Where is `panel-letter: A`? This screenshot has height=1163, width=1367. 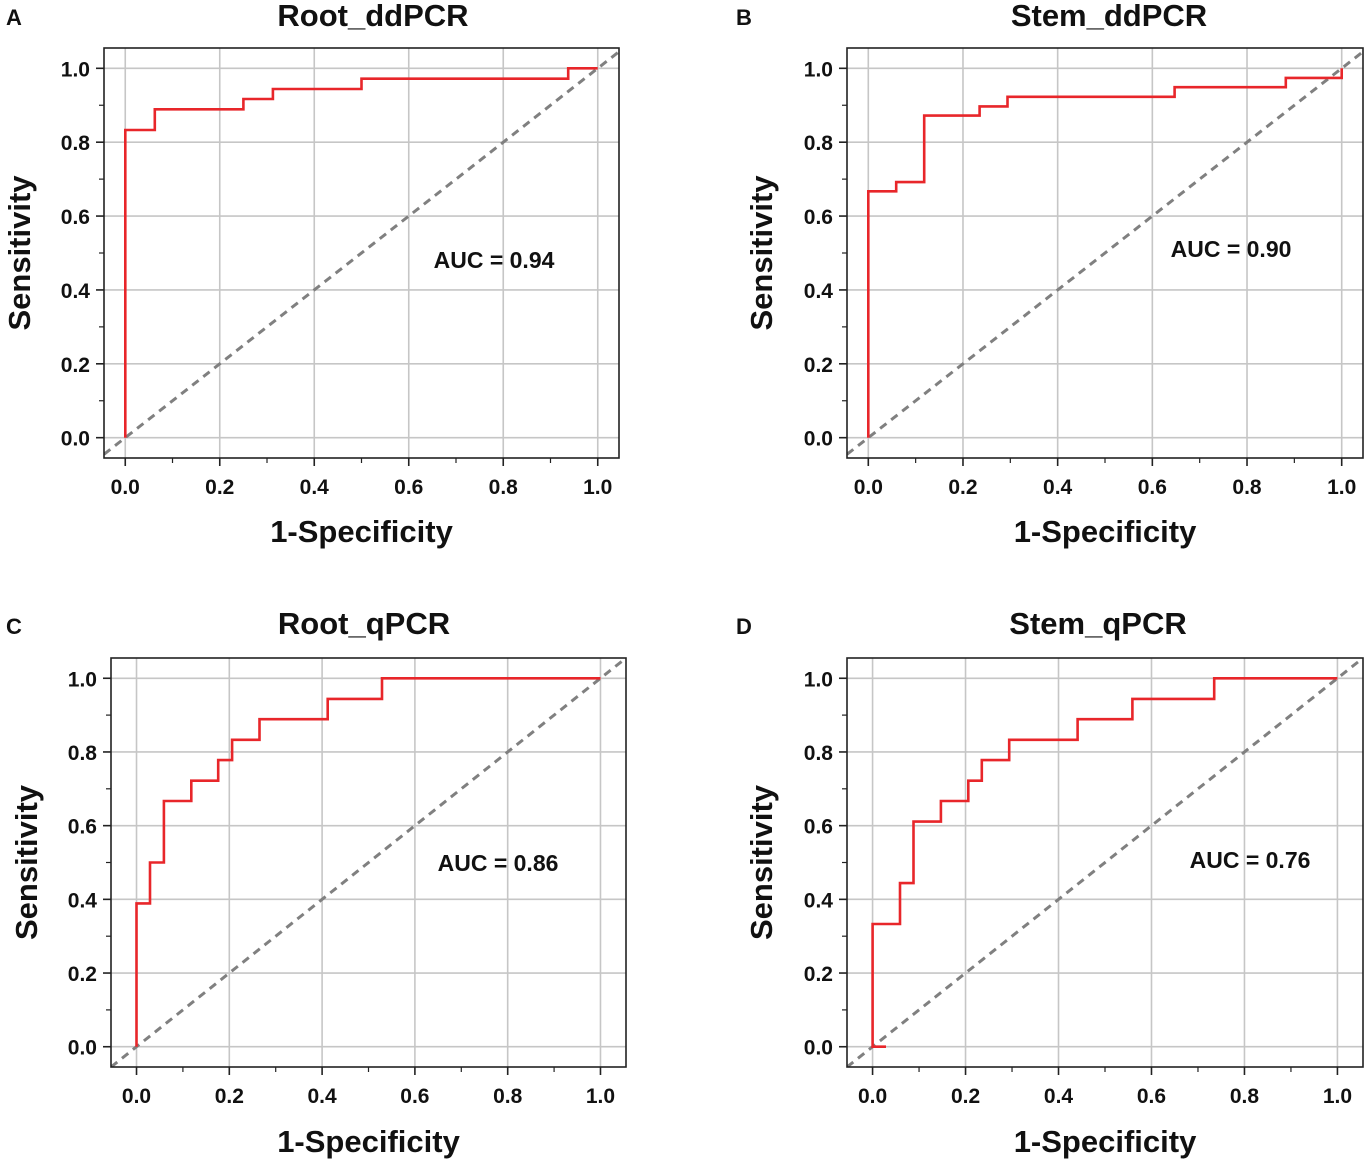 panel-letter: A is located at coordinates (14, 17).